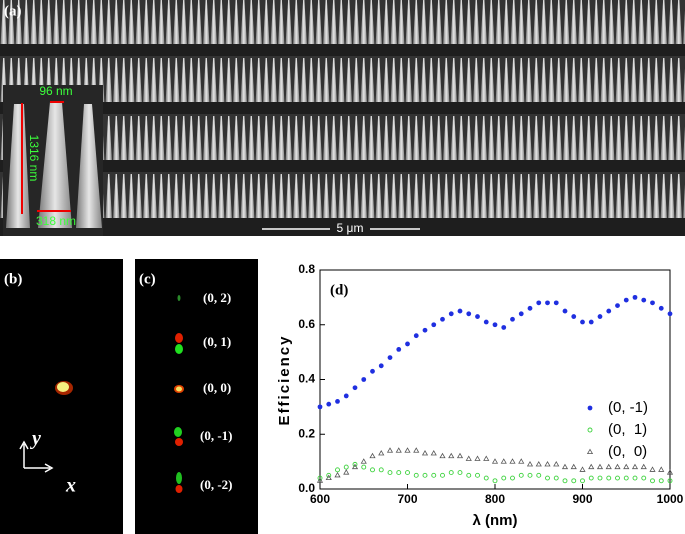 The width and height of the screenshot is (685, 534). What do you see at coordinates (495, 520) in the screenshot?
I see `x-axis-label: λ (nm)` at bounding box center [495, 520].